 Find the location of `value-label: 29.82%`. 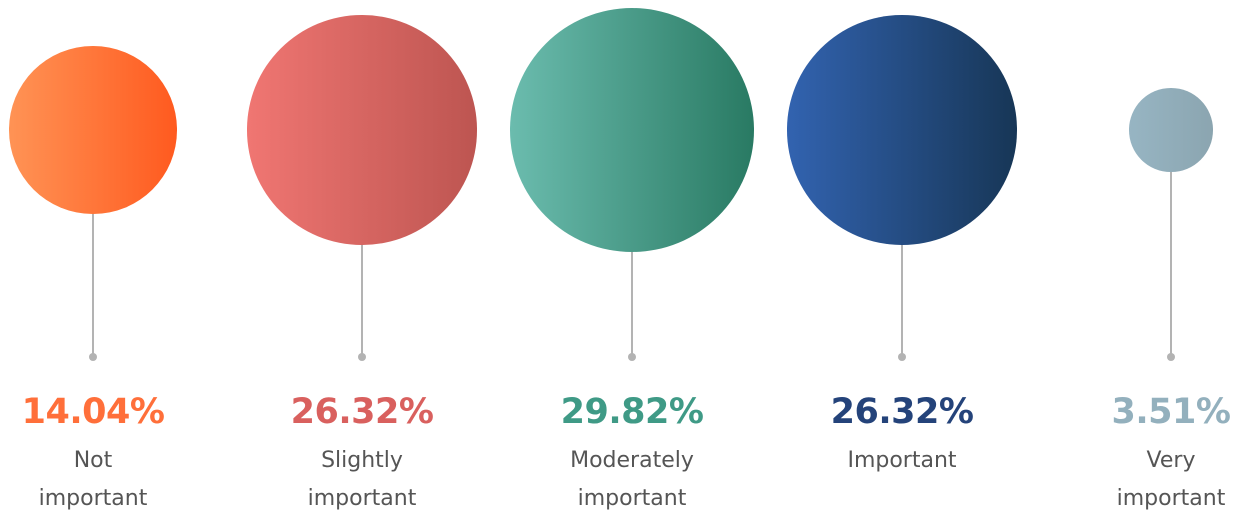

value-label: 29.82% is located at coordinates (632, 412).